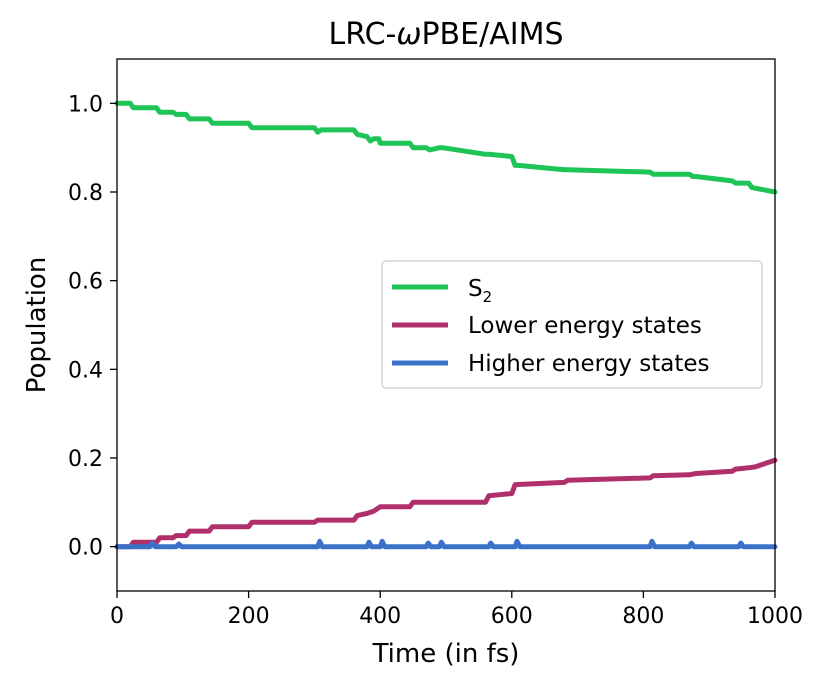 The image size is (830, 692). I want to click on legend-label-s2-sub: 2, so click(488, 297).